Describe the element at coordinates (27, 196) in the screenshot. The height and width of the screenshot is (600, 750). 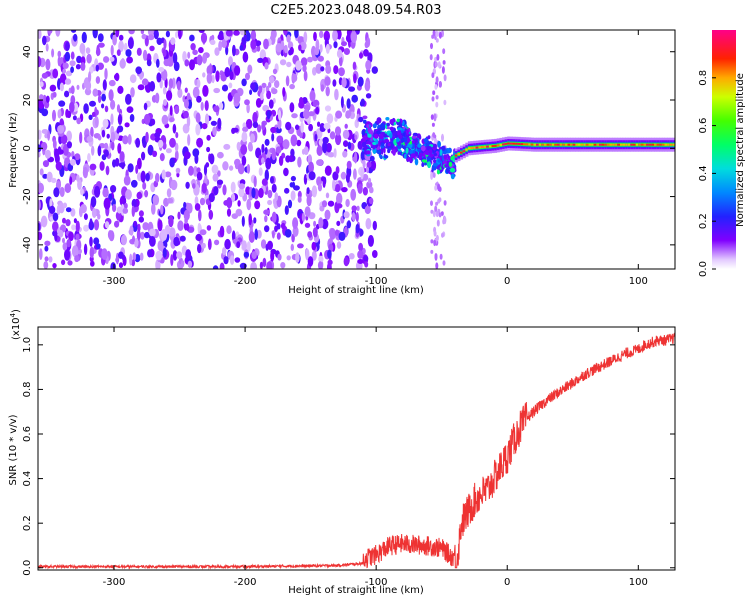
I see `spectrogram-y-tick-label: -20` at that location.